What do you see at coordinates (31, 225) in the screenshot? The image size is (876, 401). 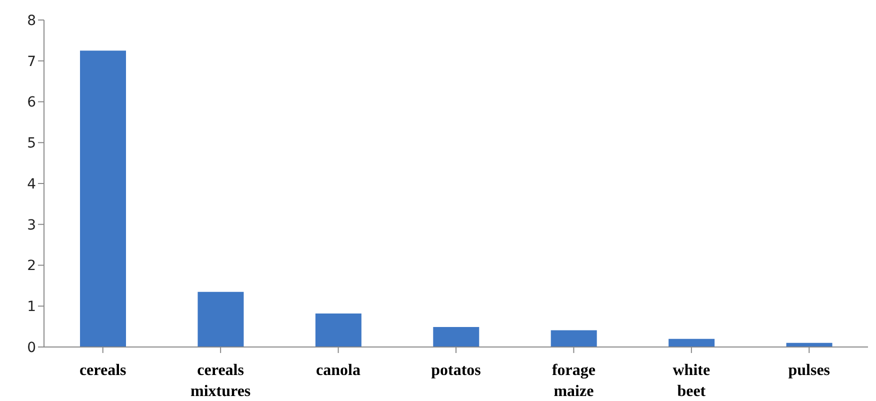 I see `y-tick-label: 3` at bounding box center [31, 225].